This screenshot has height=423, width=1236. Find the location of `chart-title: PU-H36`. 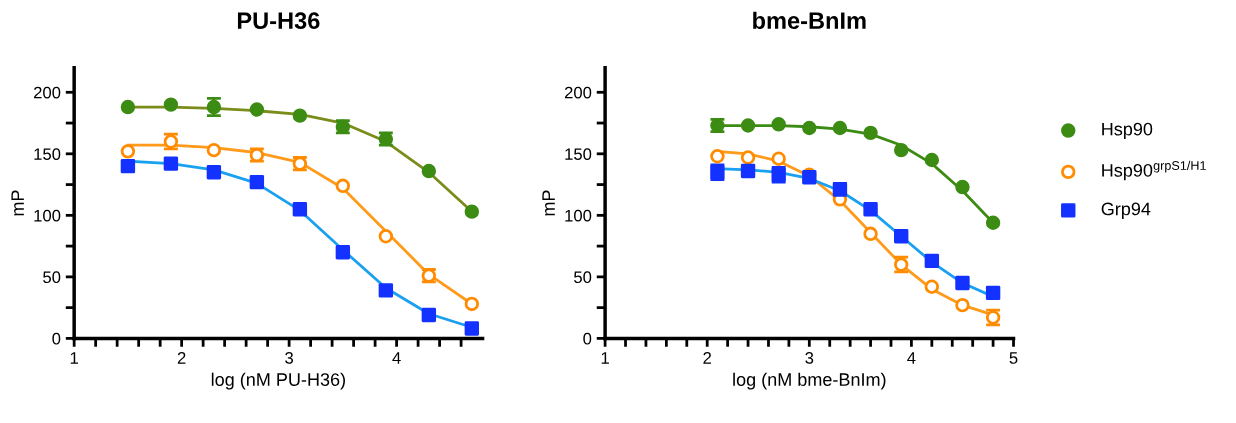

chart-title: PU-H36 is located at coordinates (278, 21).